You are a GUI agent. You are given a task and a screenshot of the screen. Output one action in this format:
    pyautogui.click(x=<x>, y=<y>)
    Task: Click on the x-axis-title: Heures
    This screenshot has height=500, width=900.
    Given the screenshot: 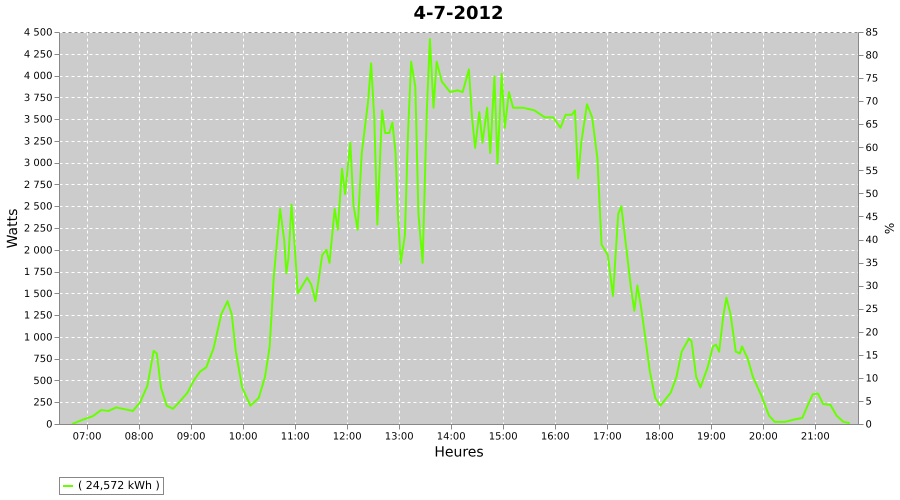 What is the action you would take?
    pyautogui.click(x=459, y=452)
    